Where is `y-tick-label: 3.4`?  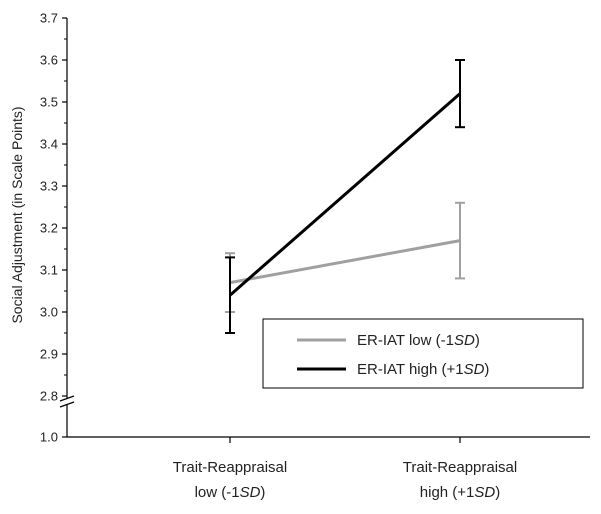 y-tick-label: 3.4 is located at coordinates (49, 144).